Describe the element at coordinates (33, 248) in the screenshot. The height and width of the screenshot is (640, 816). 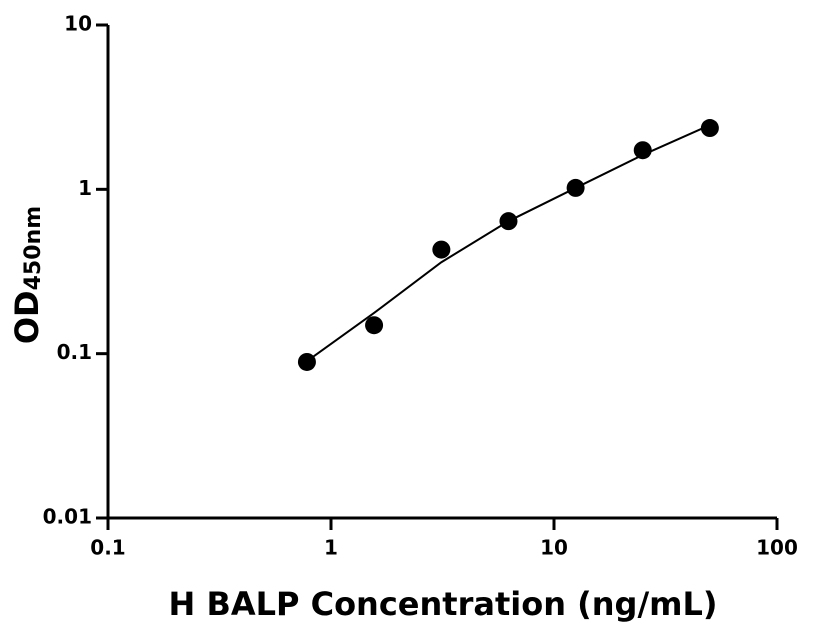
I see `y-axis-title-sub: 450nm` at that location.